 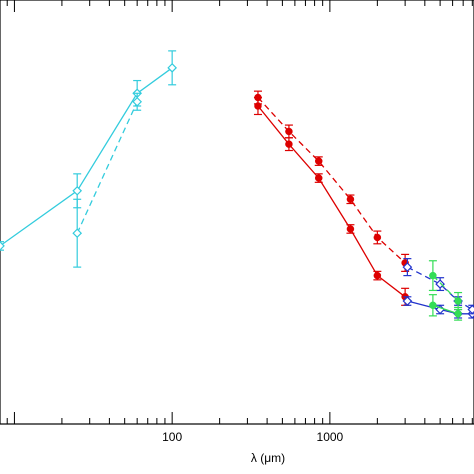 What do you see at coordinates (268, 458) in the screenshot?
I see `x-axis-label: λ (μm)` at bounding box center [268, 458].